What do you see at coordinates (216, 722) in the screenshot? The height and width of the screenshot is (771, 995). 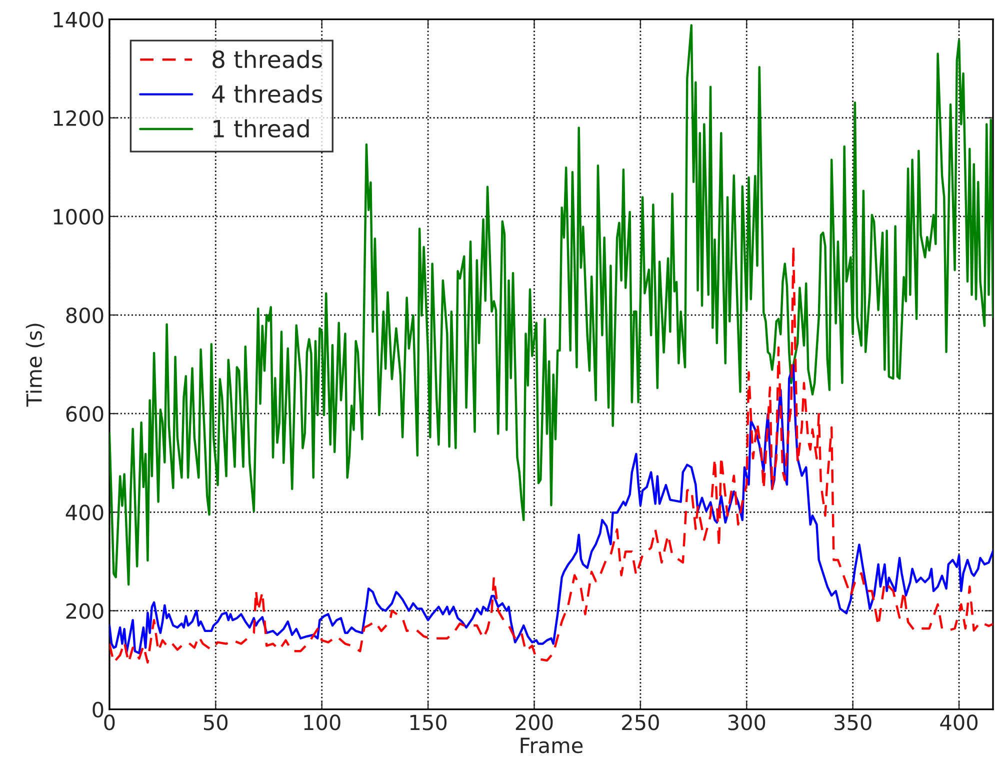 I see `x-tick-label: 50` at bounding box center [216, 722].